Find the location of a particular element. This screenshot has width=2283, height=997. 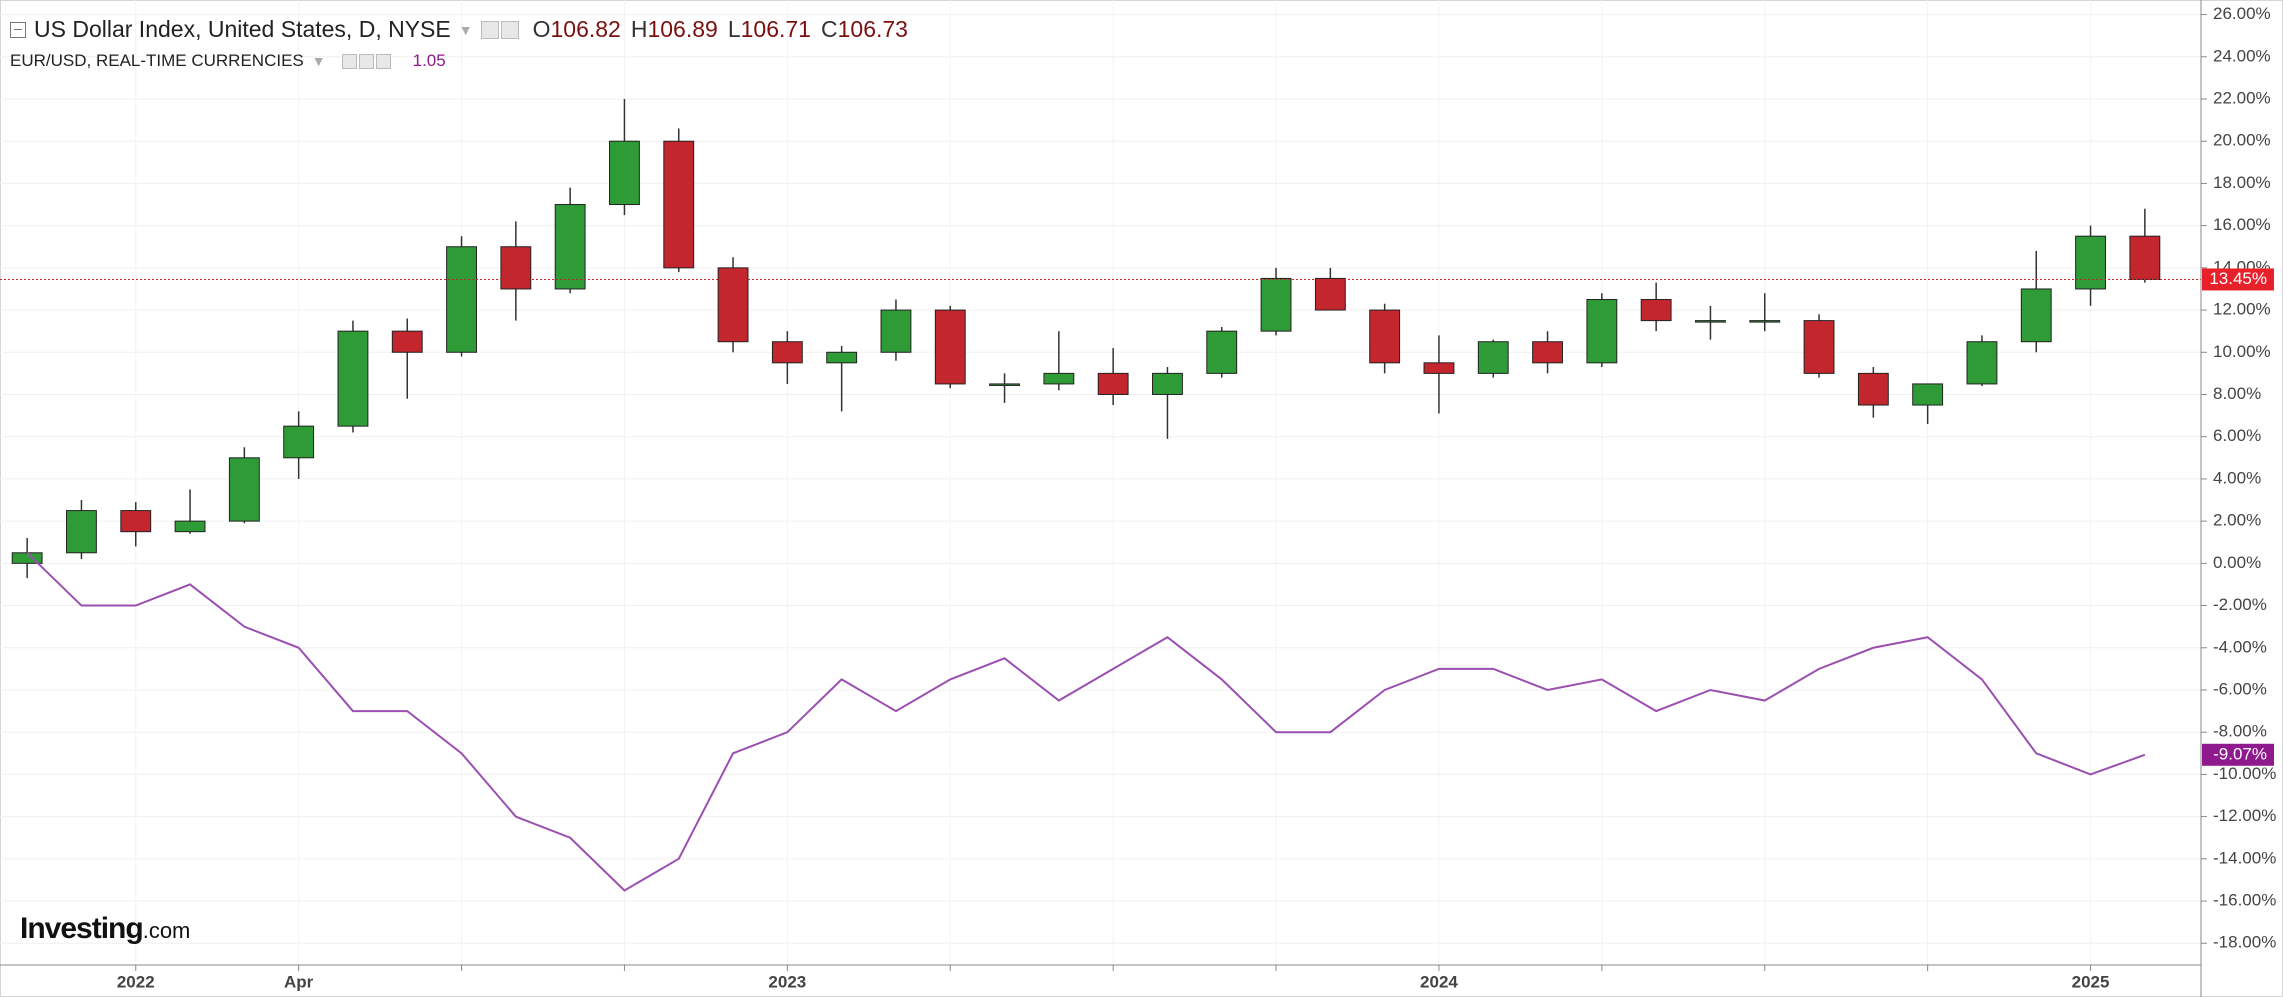

y-tick-label: -14.00% is located at coordinates (2244, 857).